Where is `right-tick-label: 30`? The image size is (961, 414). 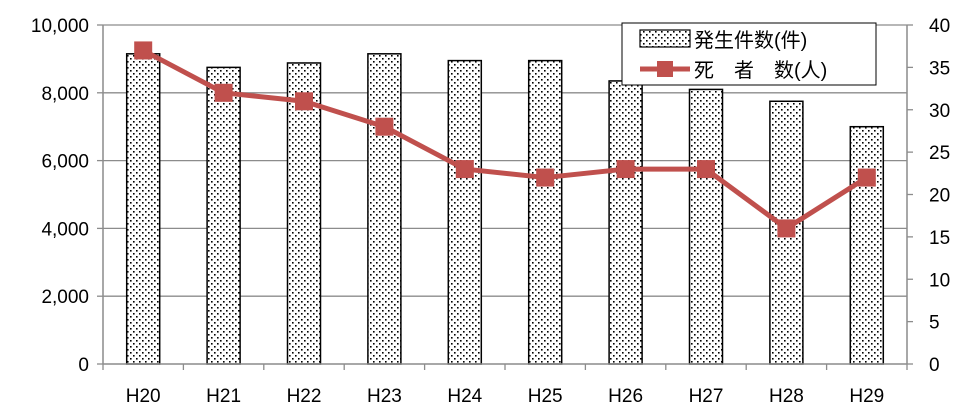 right-tick-label: 30 is located at coordinates (939, 111).